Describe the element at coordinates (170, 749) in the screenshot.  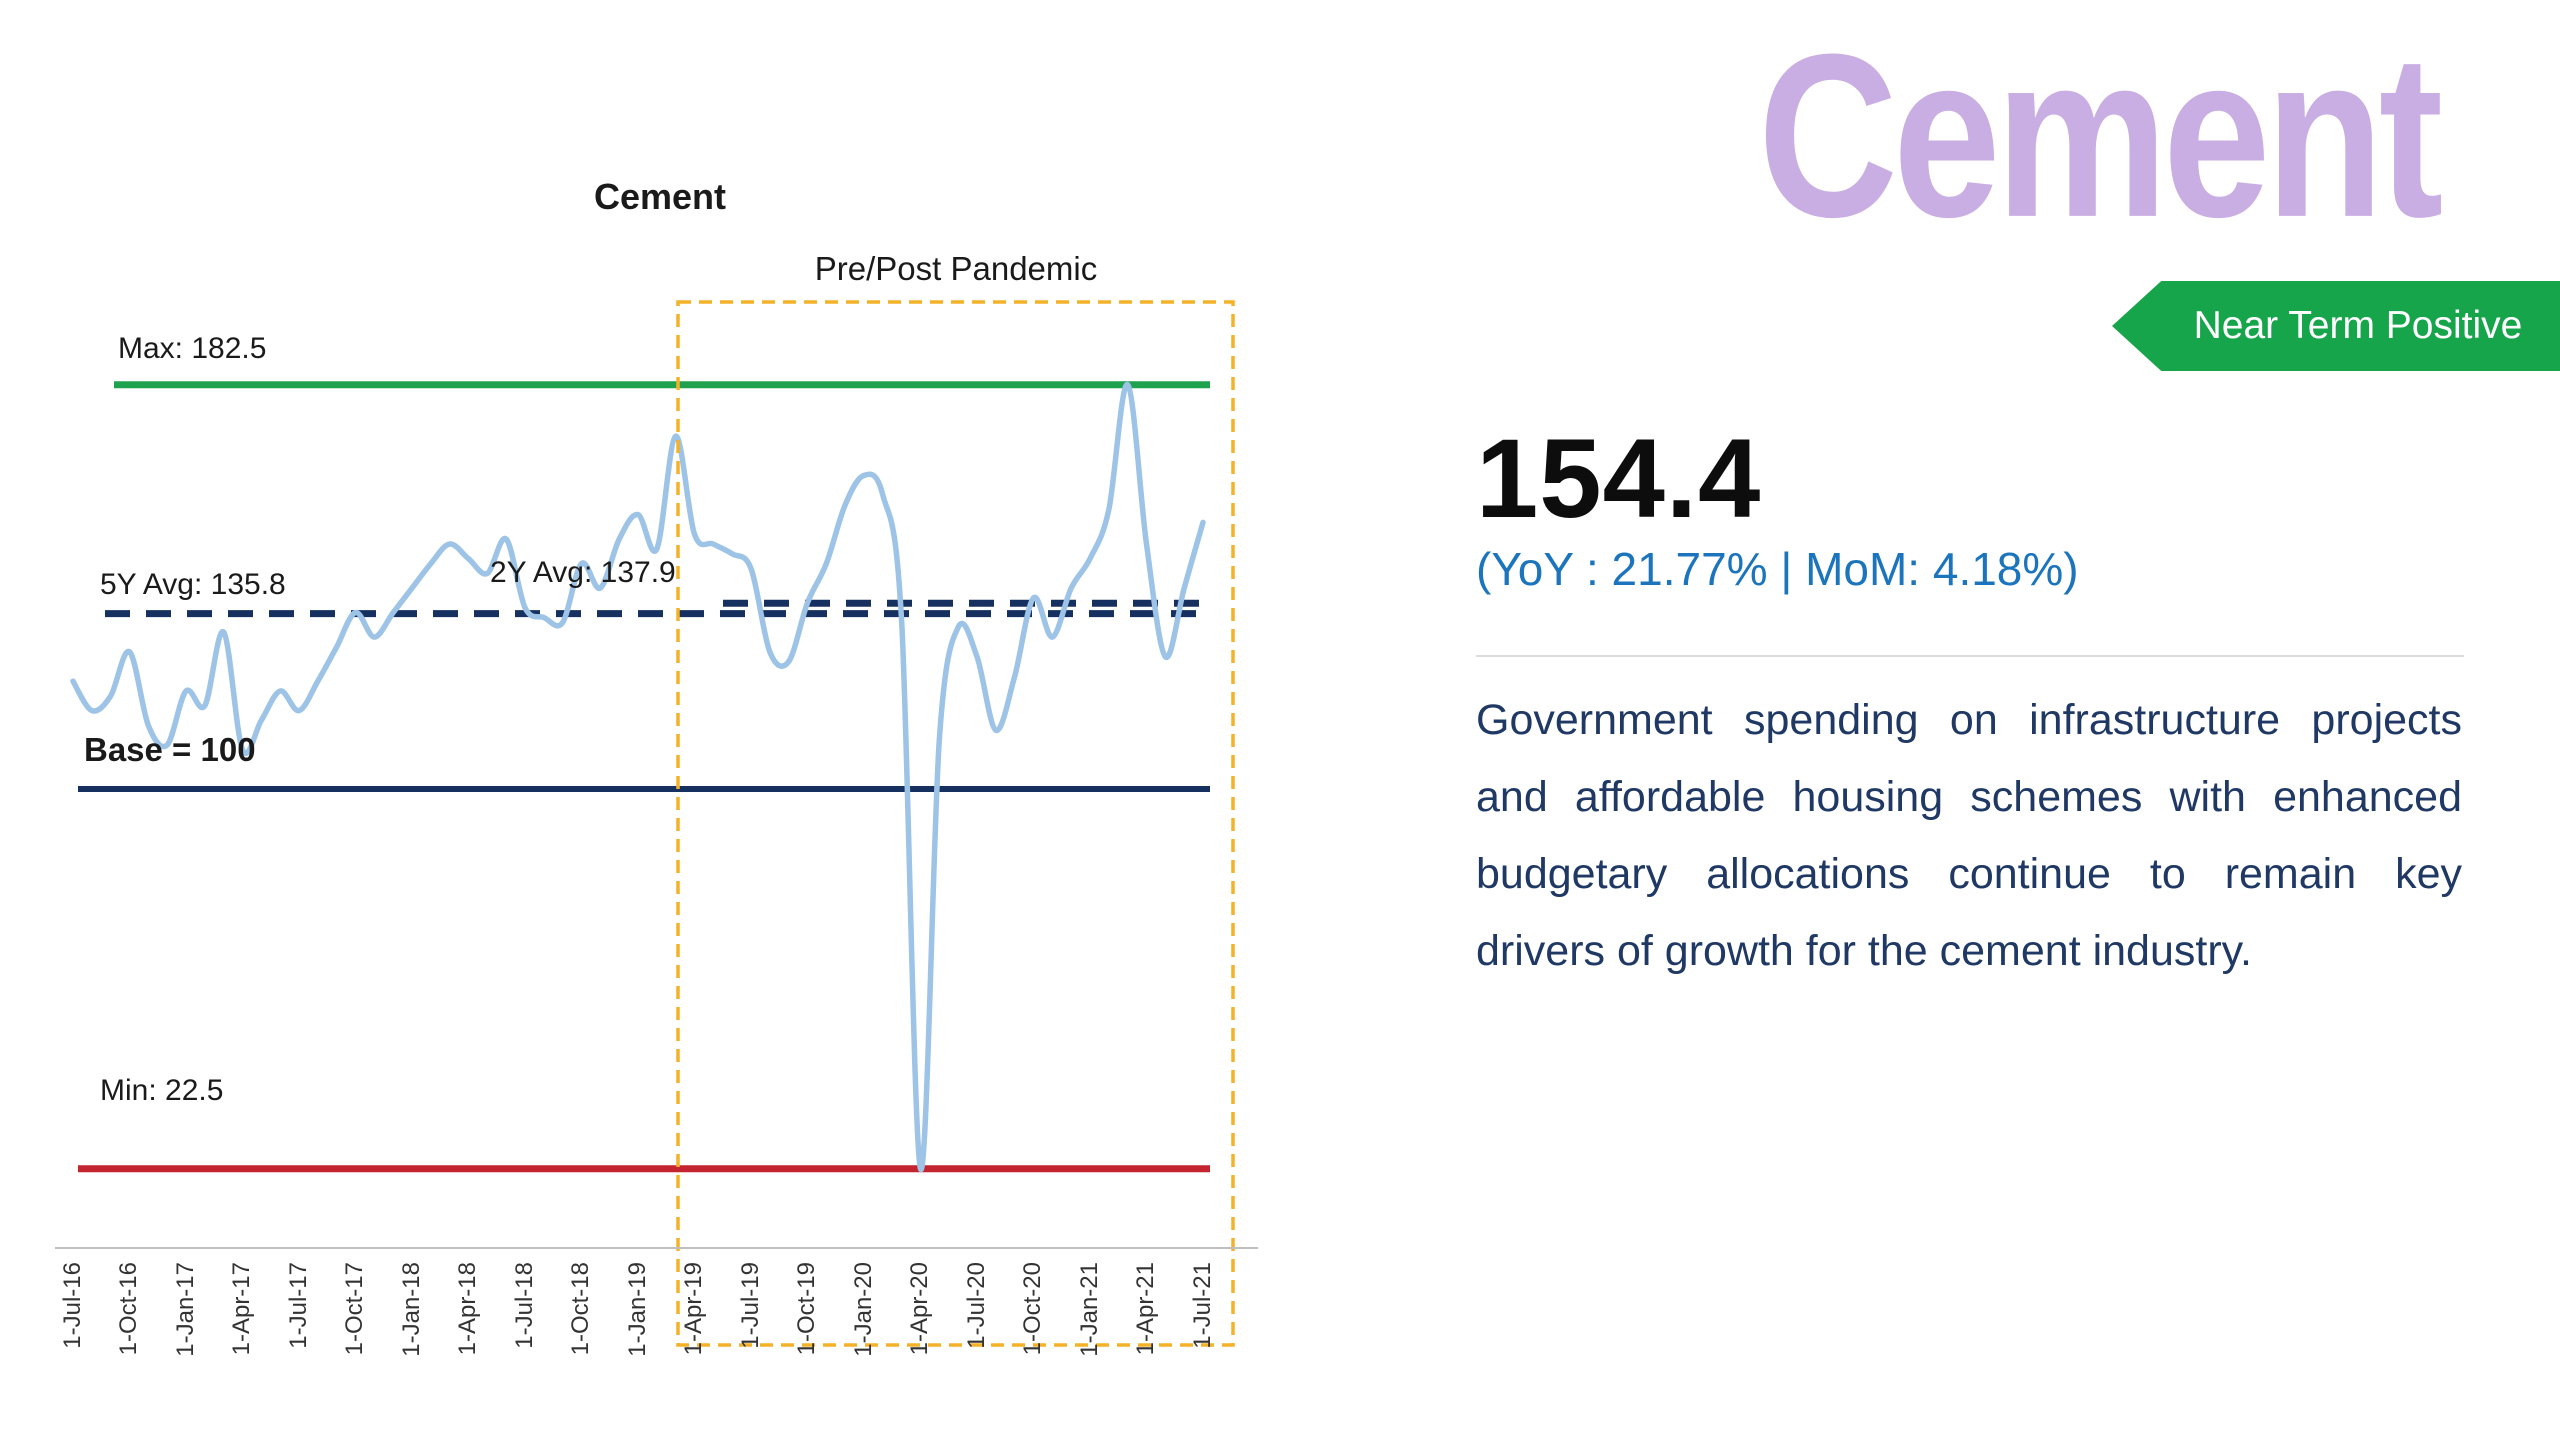
I see `base-line-label: Base = 100` at that location.